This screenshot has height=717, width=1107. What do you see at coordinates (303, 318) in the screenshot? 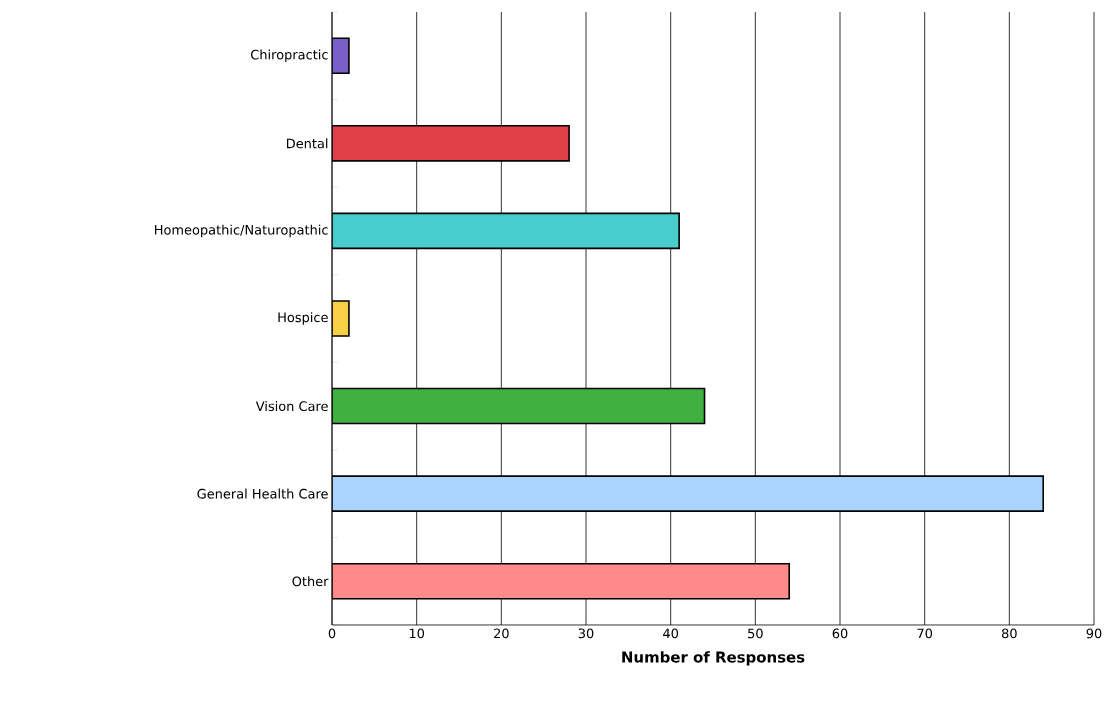
I see `y-tick-label: Hospice` at bounding box center [303, 318].